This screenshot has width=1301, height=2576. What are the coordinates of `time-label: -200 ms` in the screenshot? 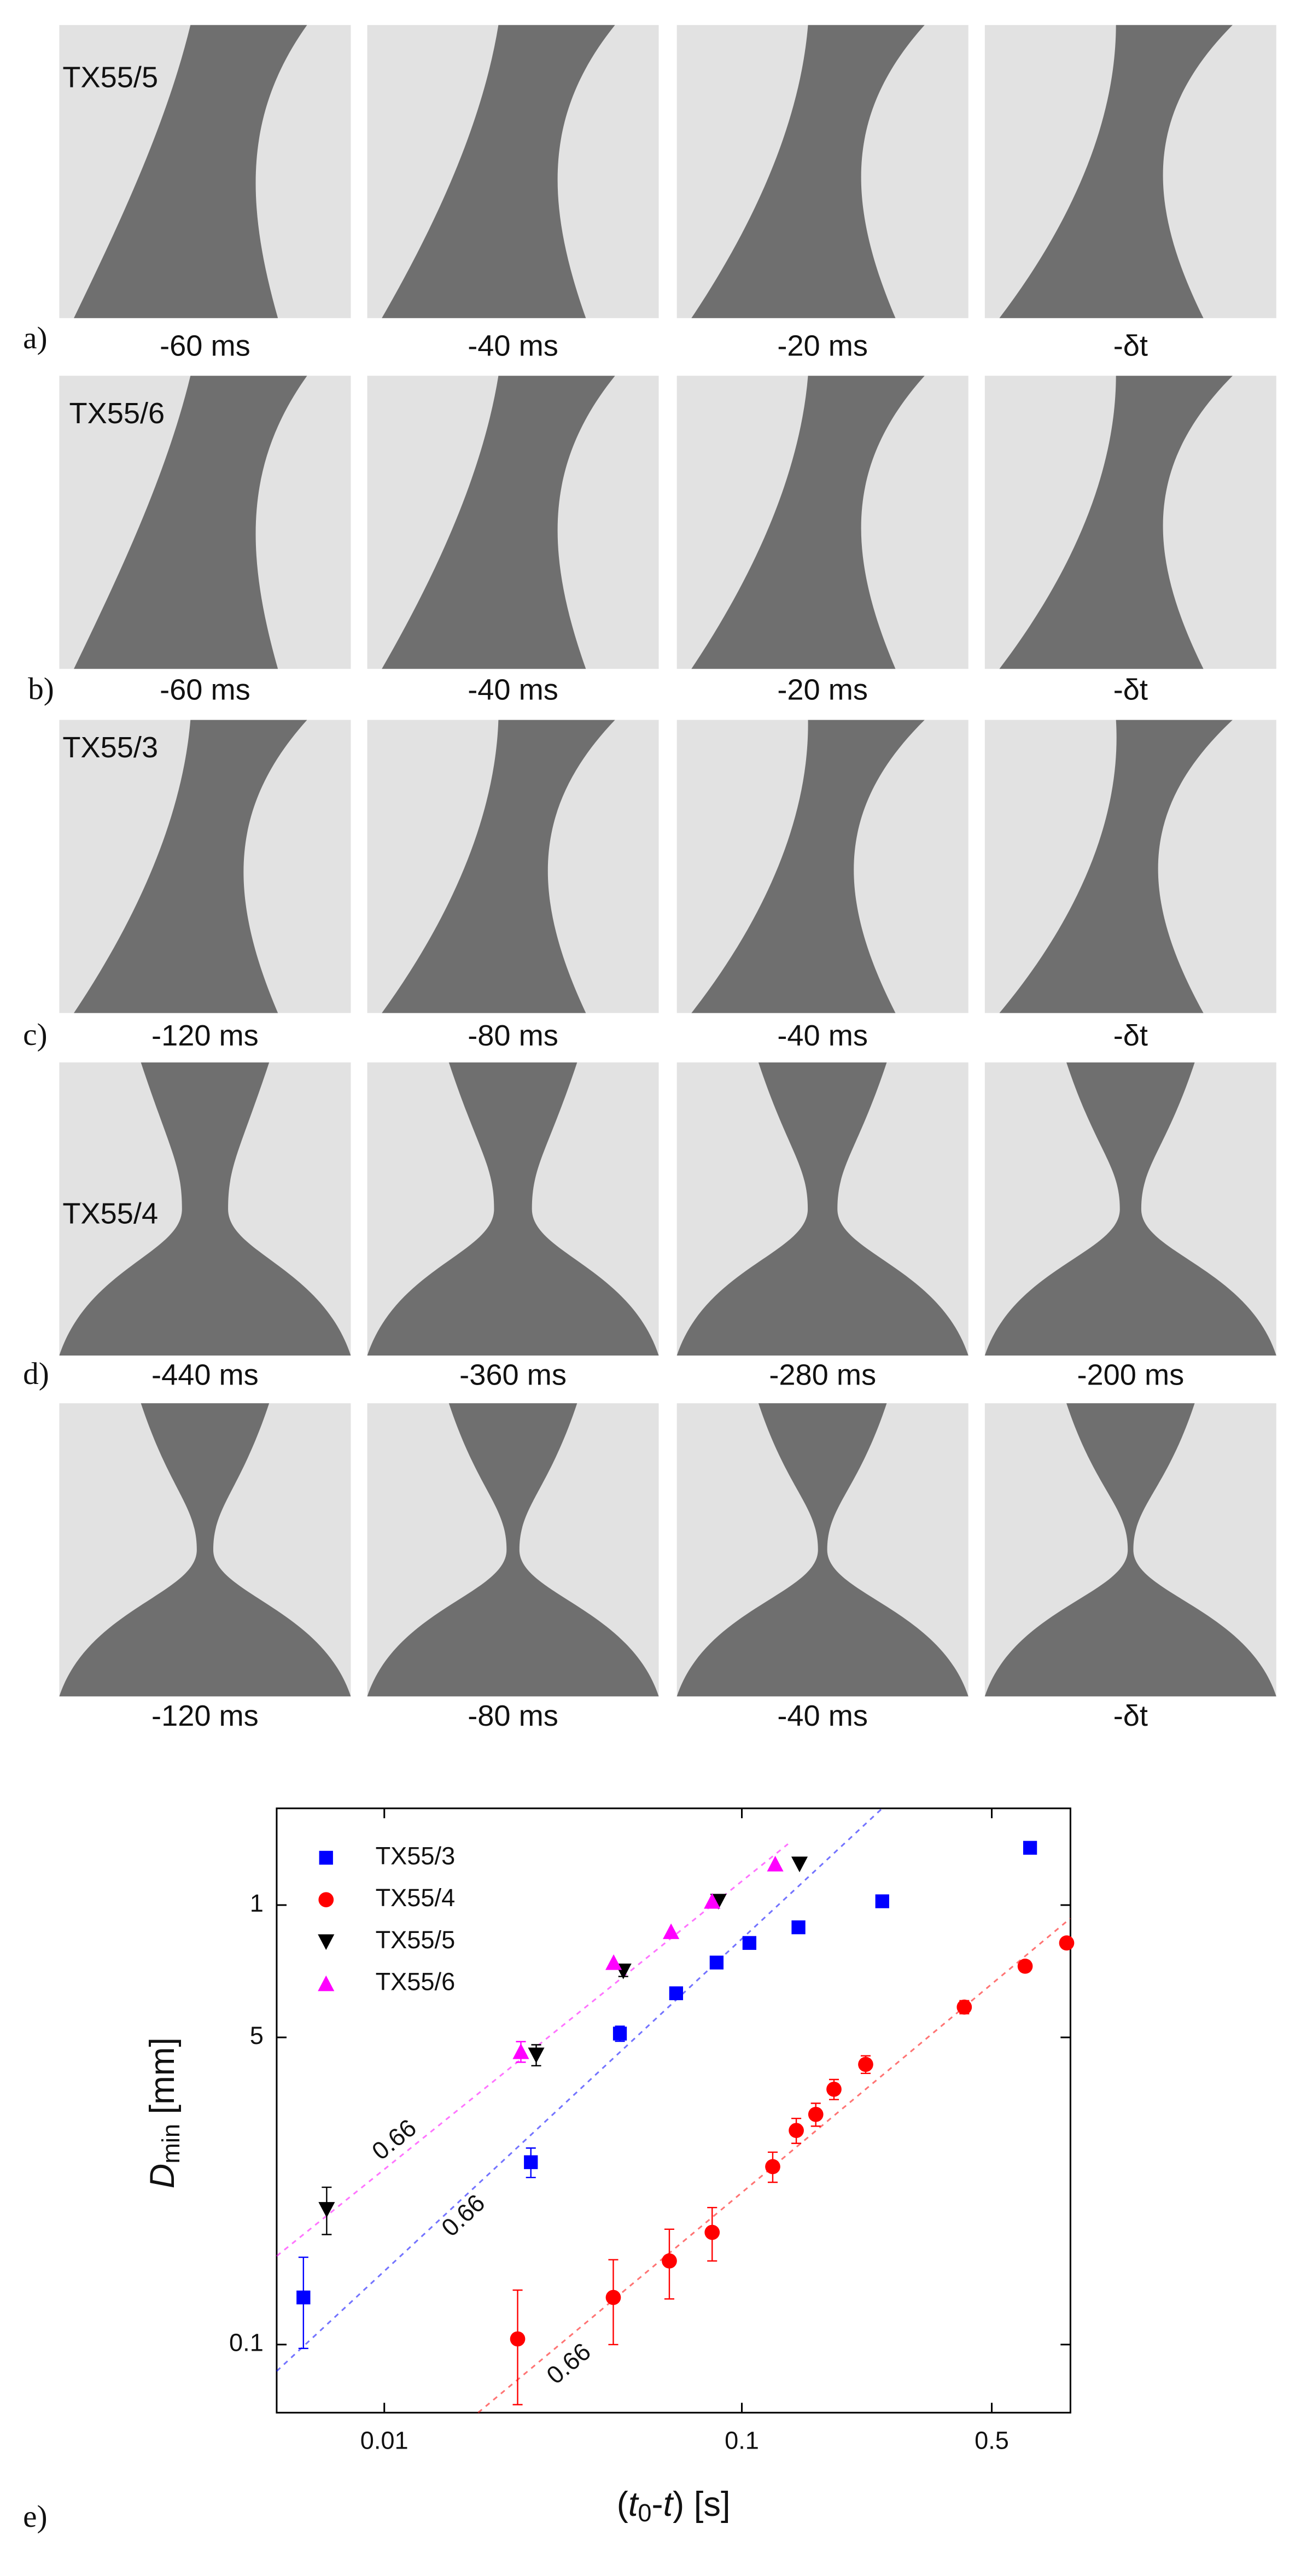 It's located at (1131, 1374).